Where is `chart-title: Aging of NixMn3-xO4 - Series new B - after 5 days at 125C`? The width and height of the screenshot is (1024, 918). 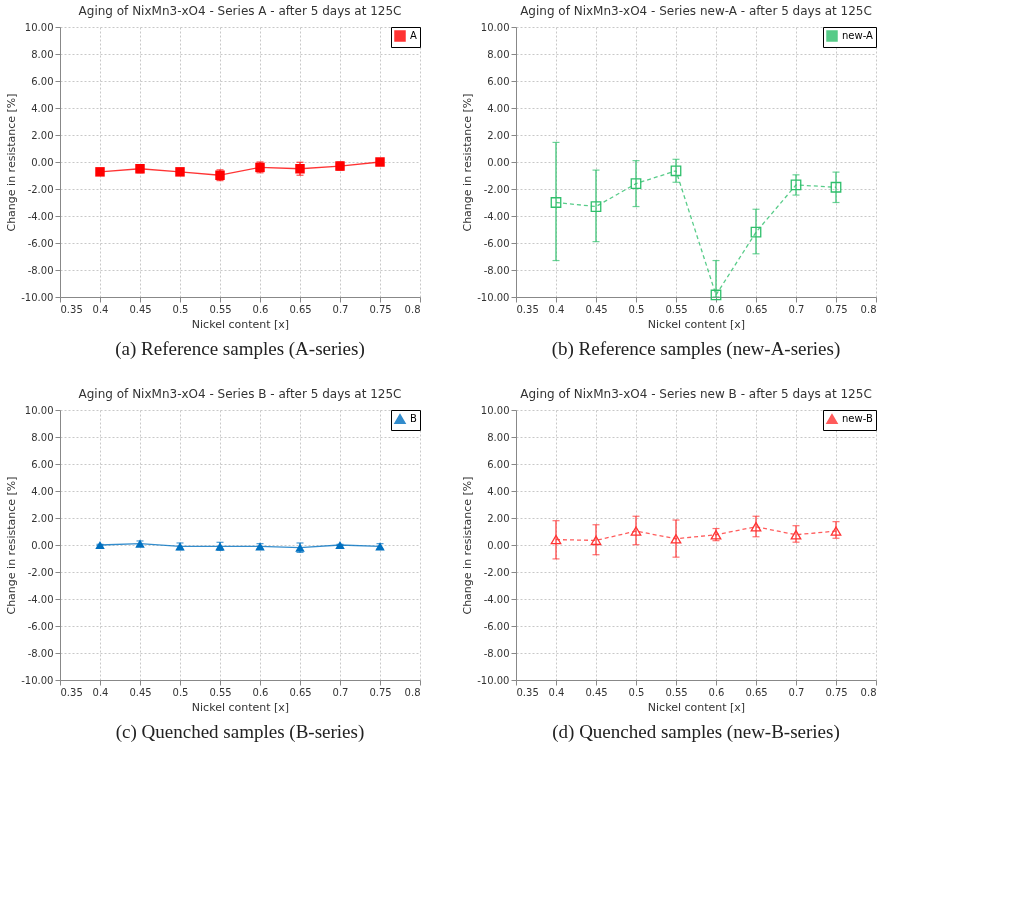 chart-title: Aging of NixMn3-xO4 - Series new B - after 5 days at 125C is located at coordinates (696, 394).